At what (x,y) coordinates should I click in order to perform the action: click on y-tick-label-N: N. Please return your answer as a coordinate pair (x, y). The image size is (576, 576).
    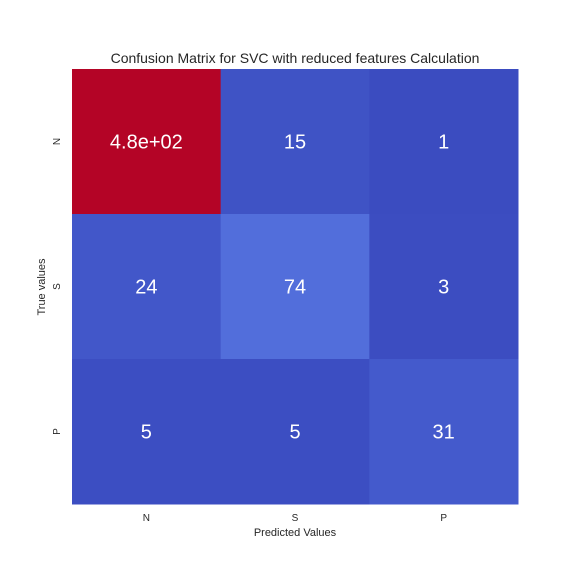
    Looking at the image, I should click on (57, 141).